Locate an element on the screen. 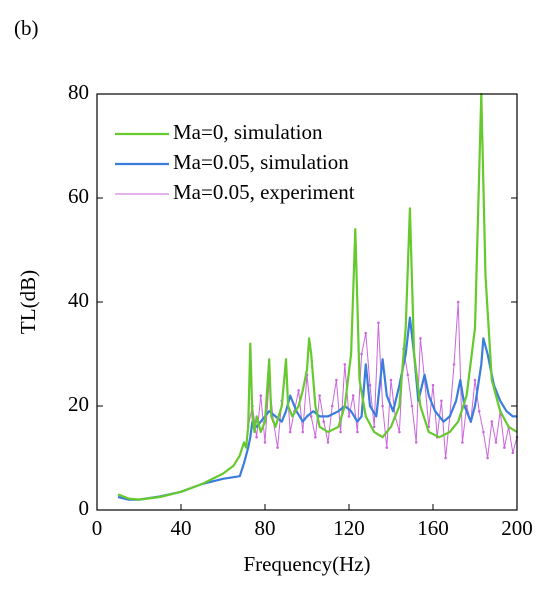  x-axis-label: Frequency(Hz) is located at coordinates (306, 564).